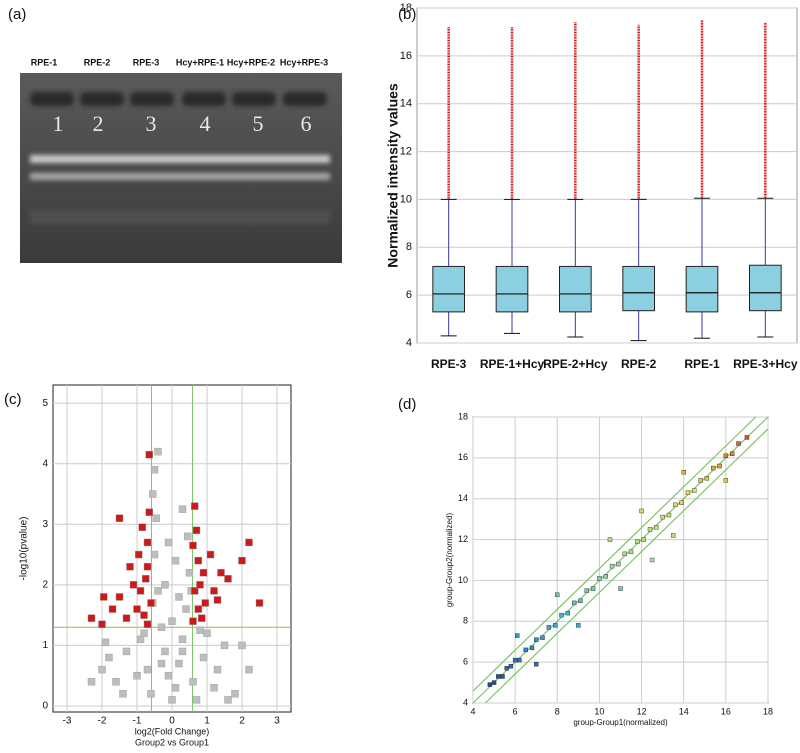  Describe the element at coordinates (45, 706) in the screenshot. I see `y-tick-label: 0` at that location.